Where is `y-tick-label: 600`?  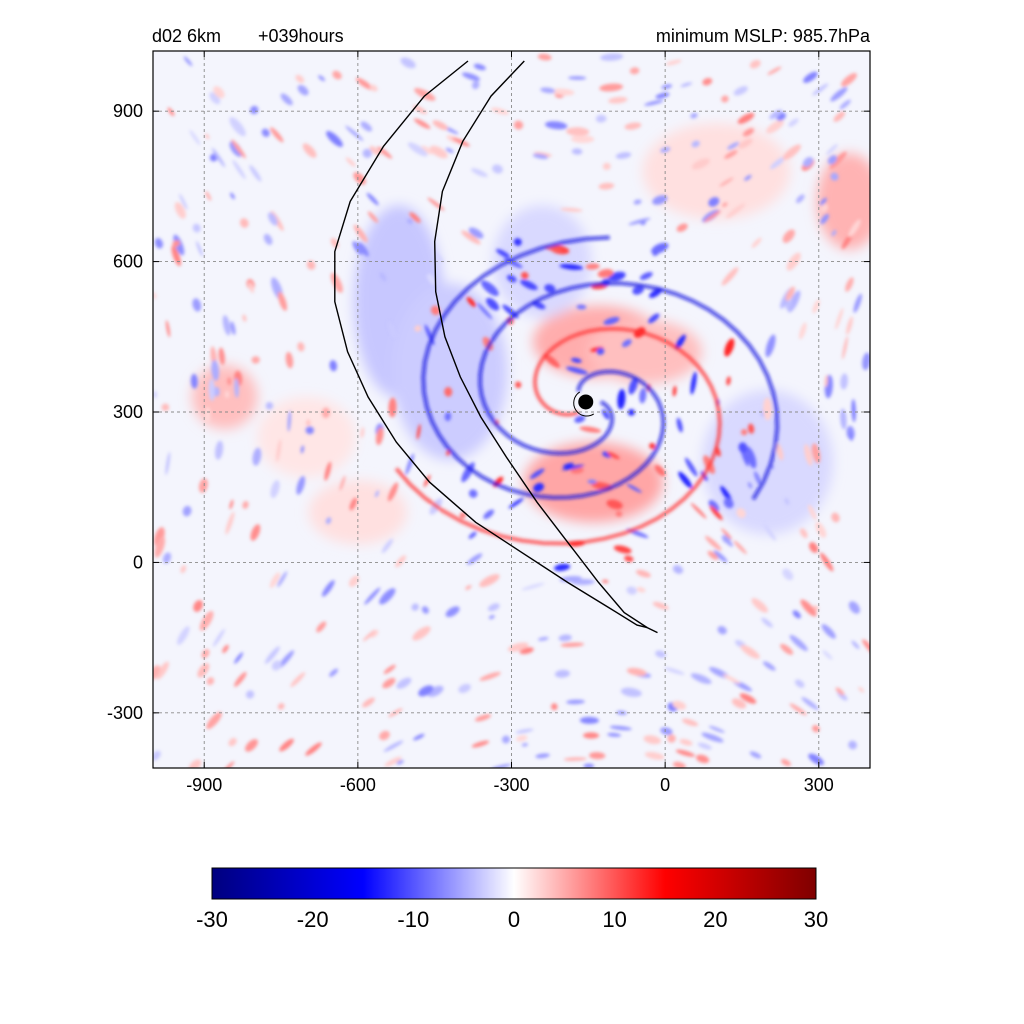
y-tick-label: 600 is located at coordinates (128, 262).